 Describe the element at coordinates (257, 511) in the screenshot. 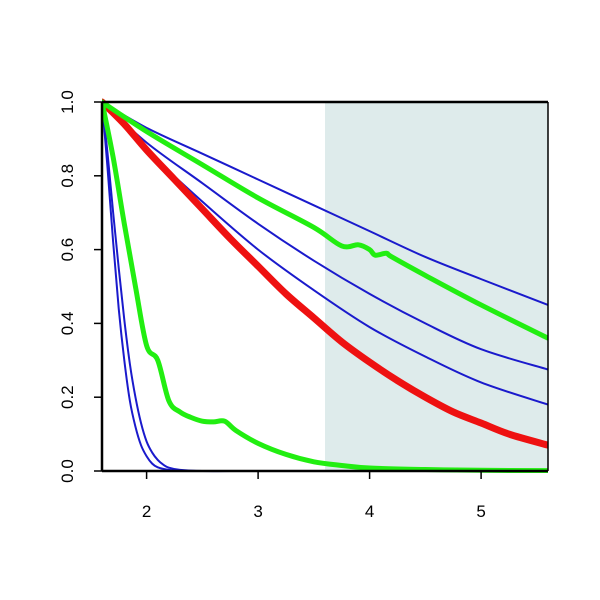

I see `x-tick-label: 3` at that location.